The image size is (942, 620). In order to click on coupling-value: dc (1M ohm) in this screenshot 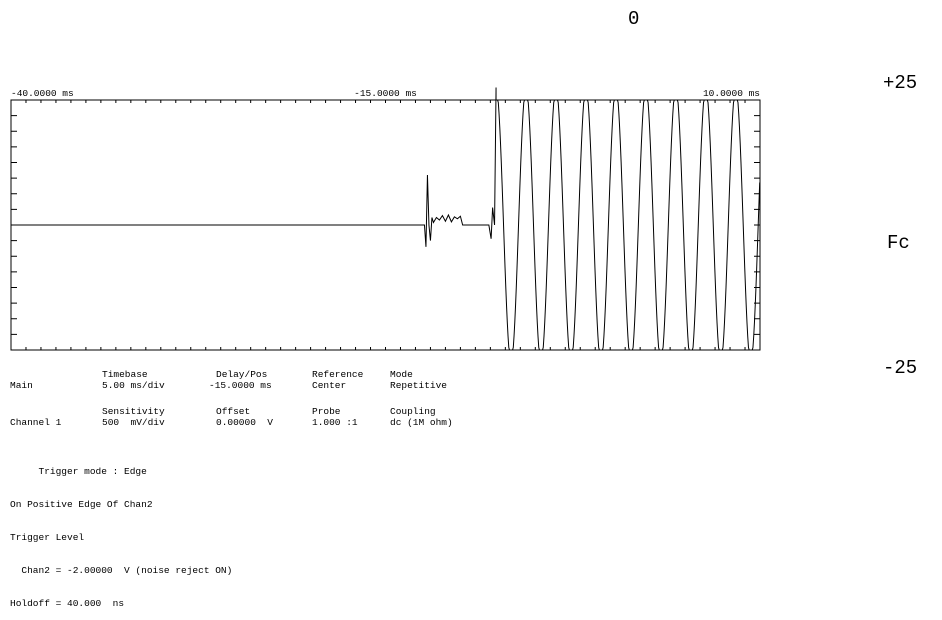, I will do `click(421, 422)`.